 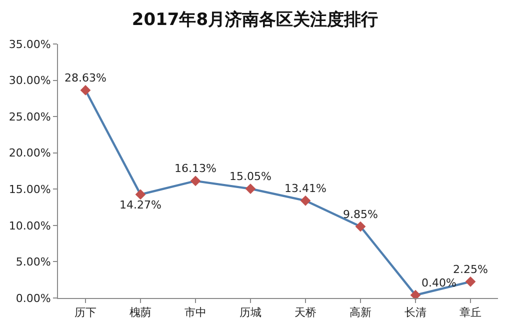 I want to click on data-label: 9.85%, so click(x=360, y=214).